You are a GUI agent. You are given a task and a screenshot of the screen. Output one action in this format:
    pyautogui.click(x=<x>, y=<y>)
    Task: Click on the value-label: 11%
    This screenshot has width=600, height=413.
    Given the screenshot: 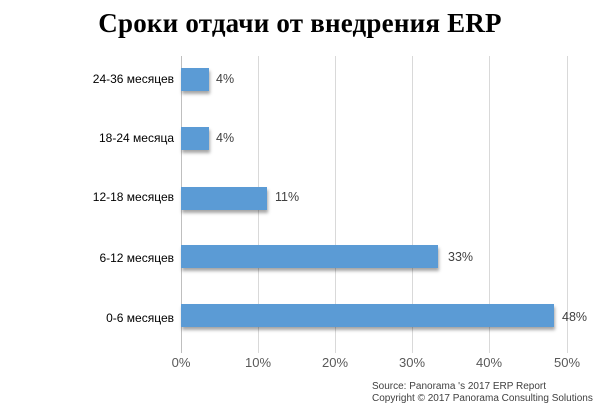 What is the action you would take?
    pyautogui.click(x=287, y=197)
    